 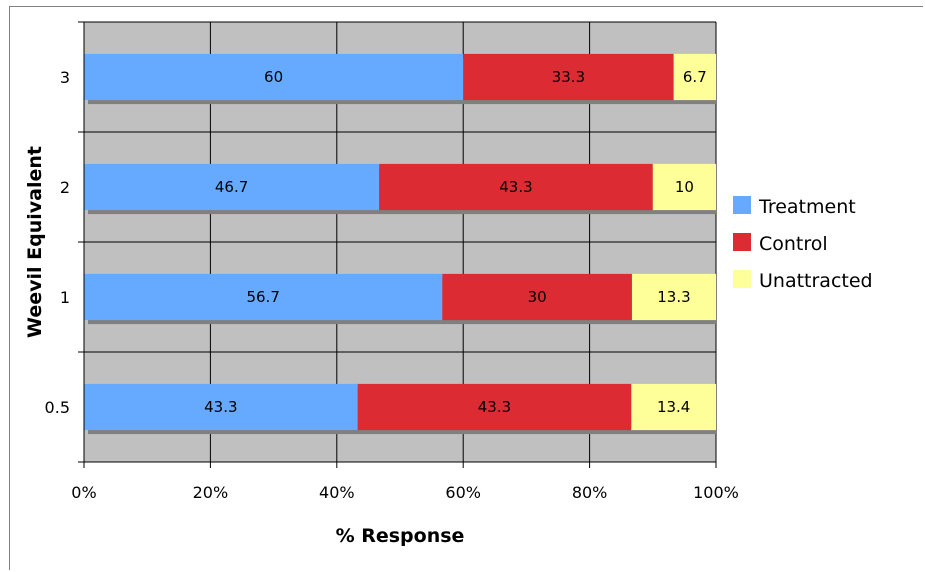 I want to click on data-label: 10, so click(x=684, y=187).